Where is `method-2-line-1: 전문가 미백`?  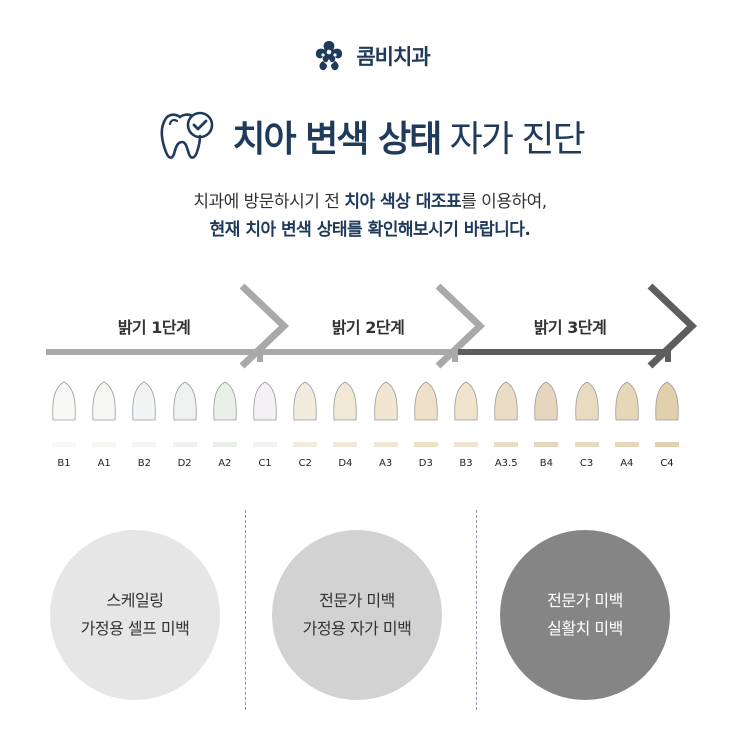 method-2-line-1: 전문가 미백 is located at coordinates (357, 600).